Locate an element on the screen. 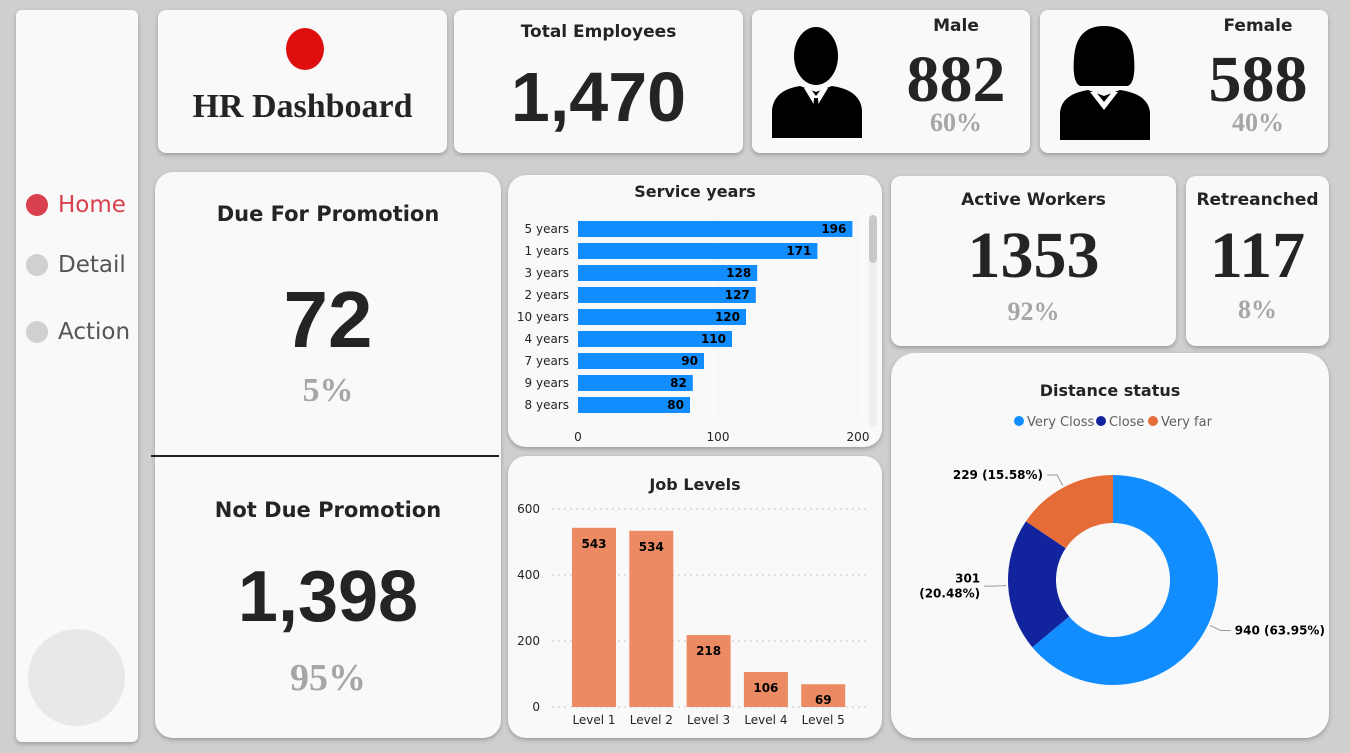 This screenshot has height=753, width=1350. female-title: Female is located at coordinates (1258, 26).